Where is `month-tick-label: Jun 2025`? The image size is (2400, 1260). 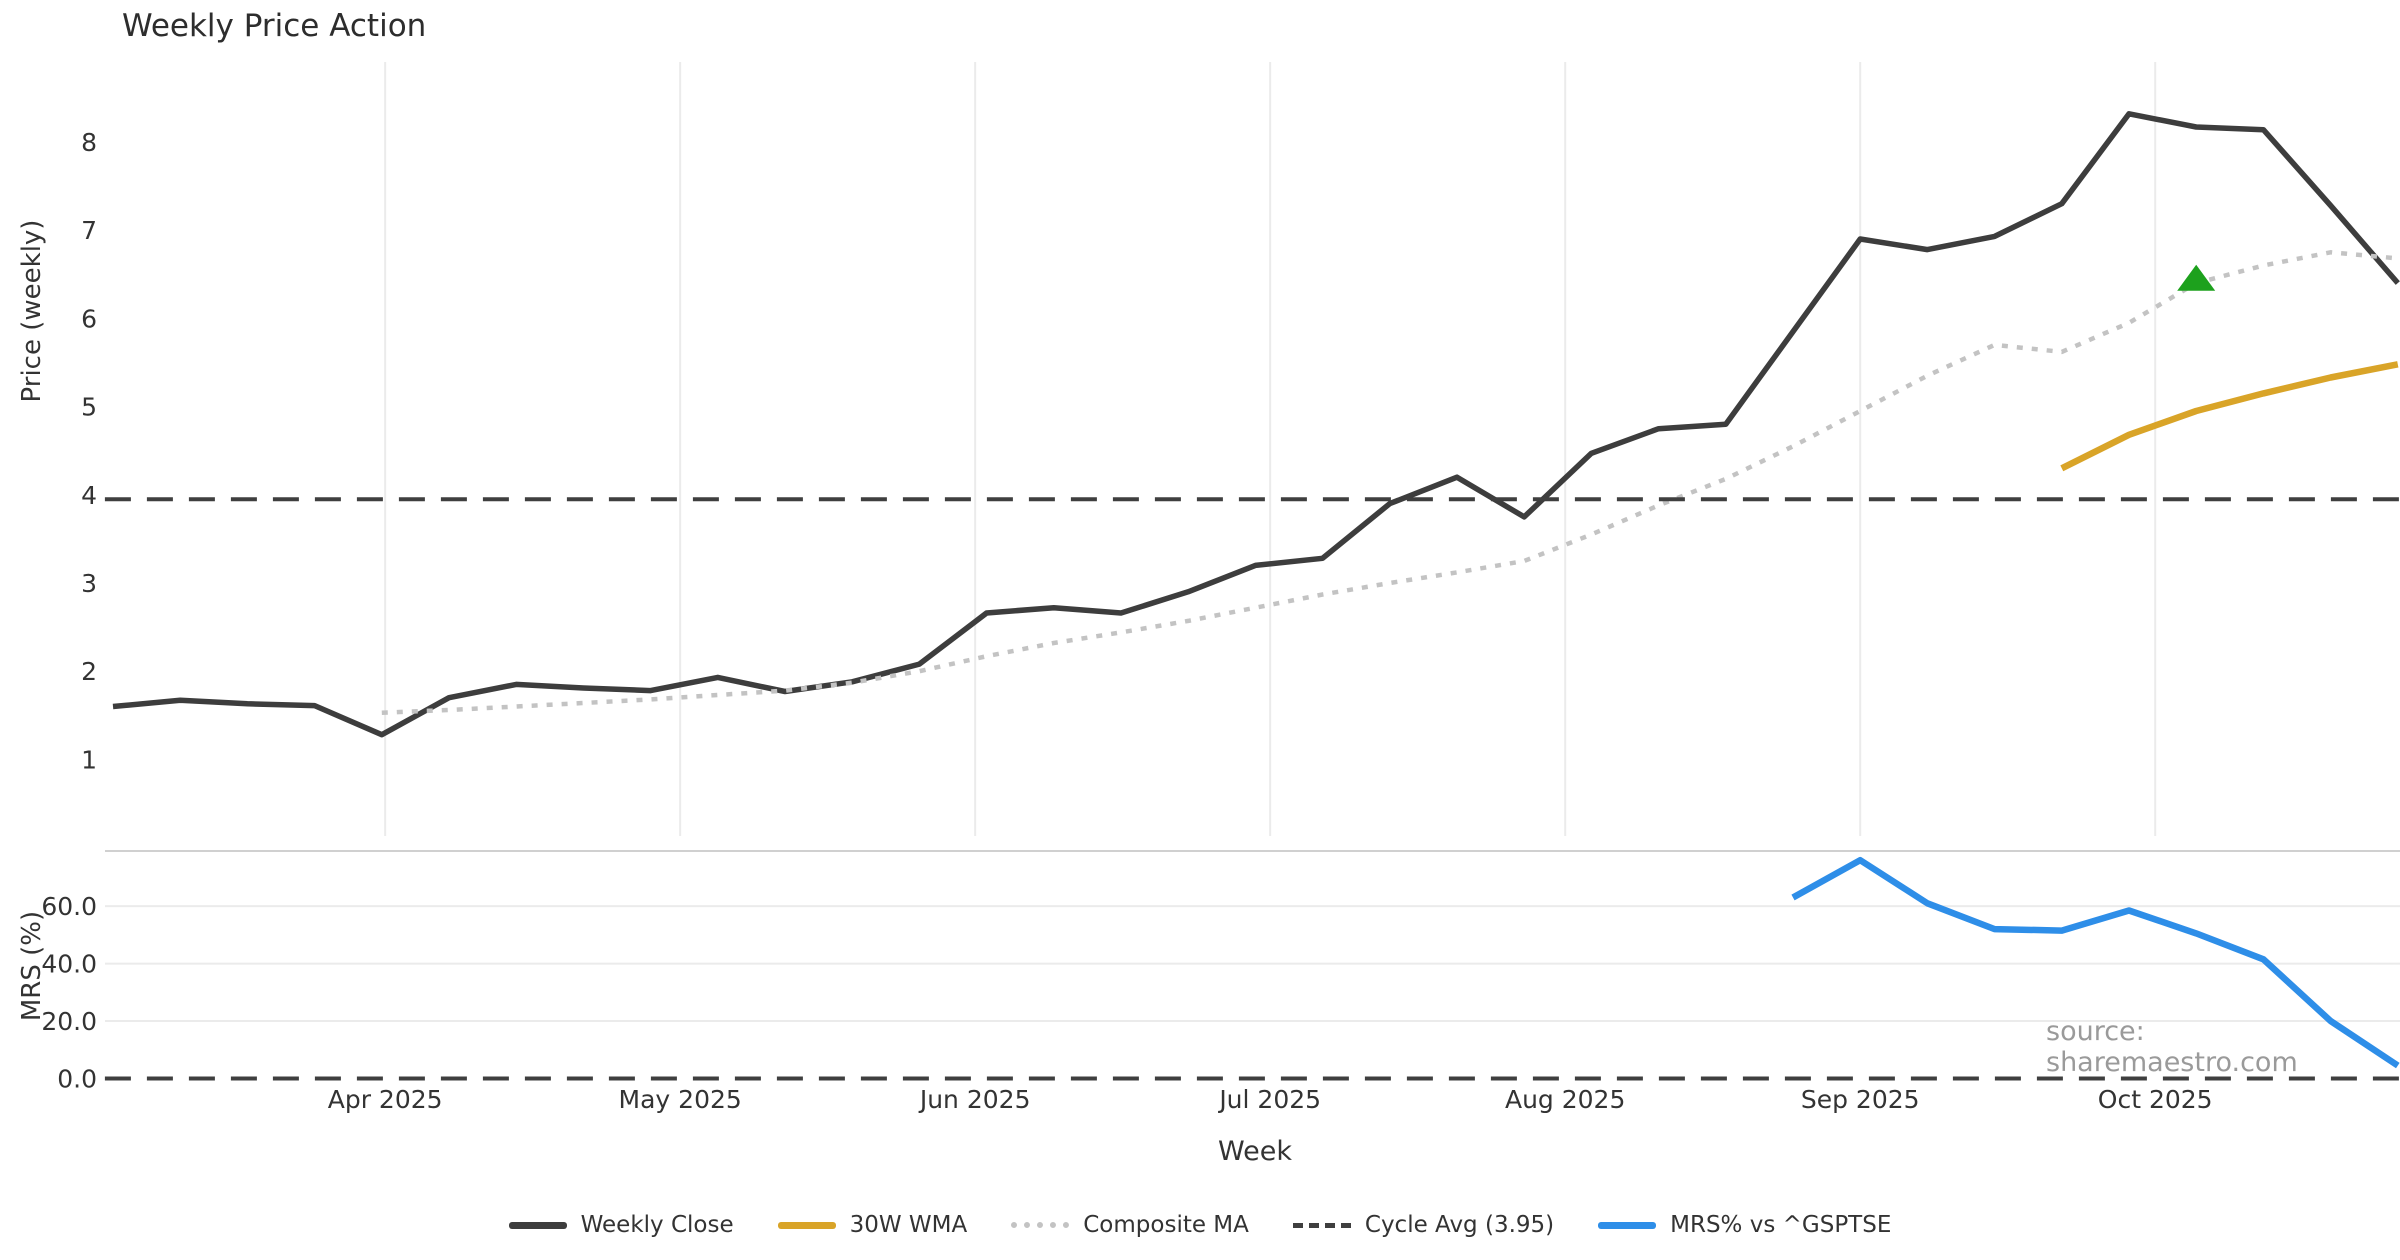
month-tick-label: Jun 2025 is located at coordinates (974, 1099).